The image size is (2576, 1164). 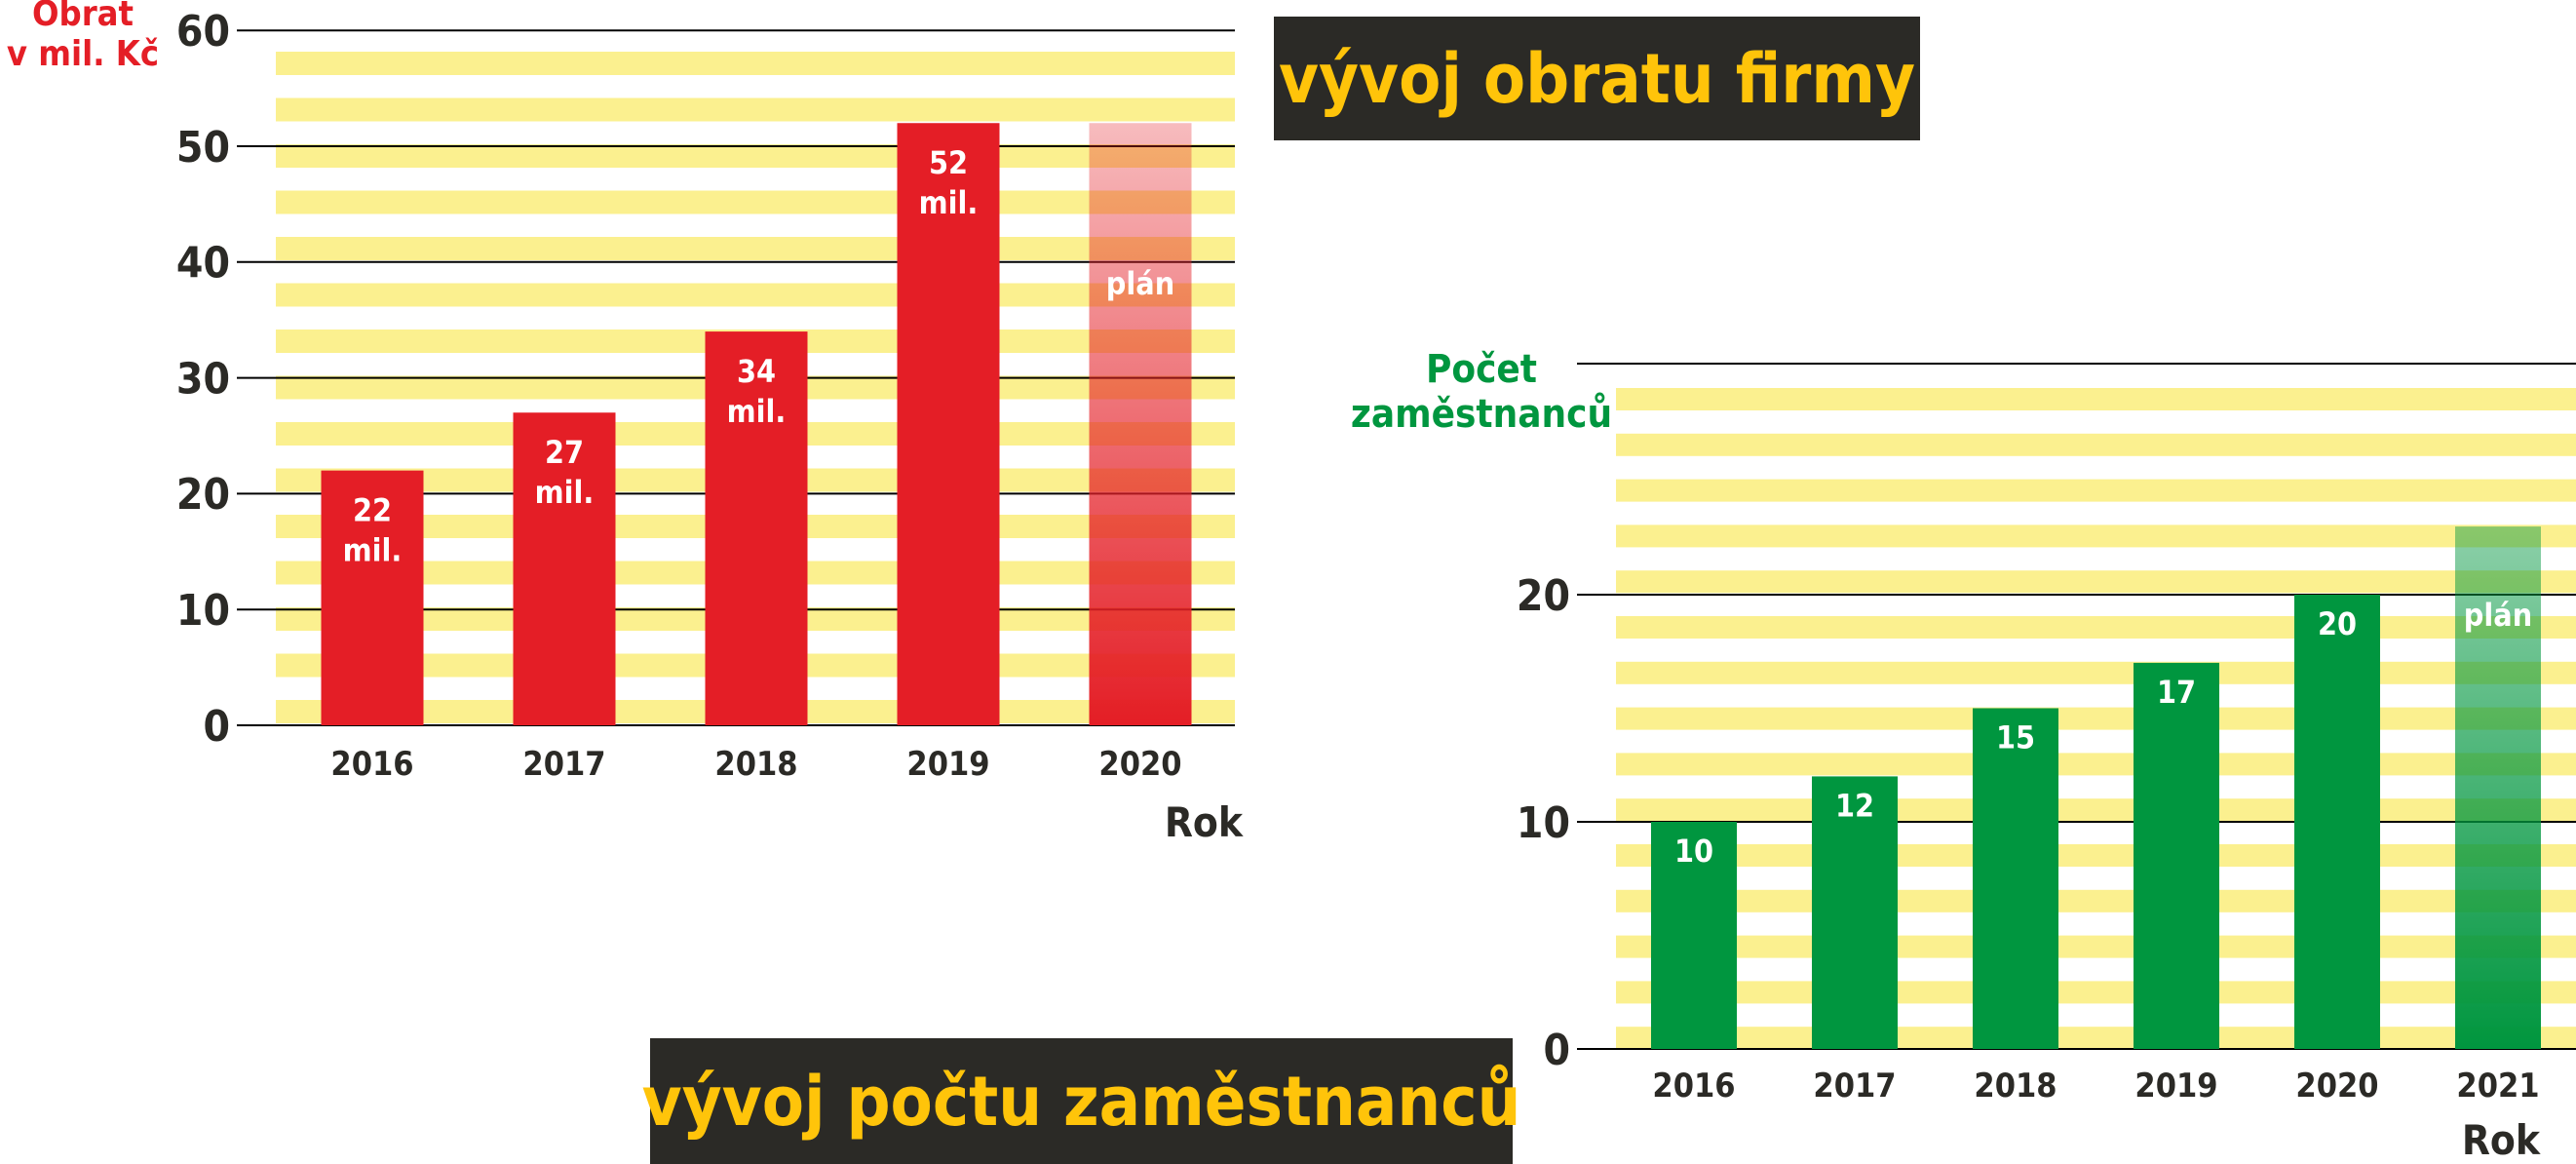 I want to click on y-tick-label: 30, so click(x=203, y=379).